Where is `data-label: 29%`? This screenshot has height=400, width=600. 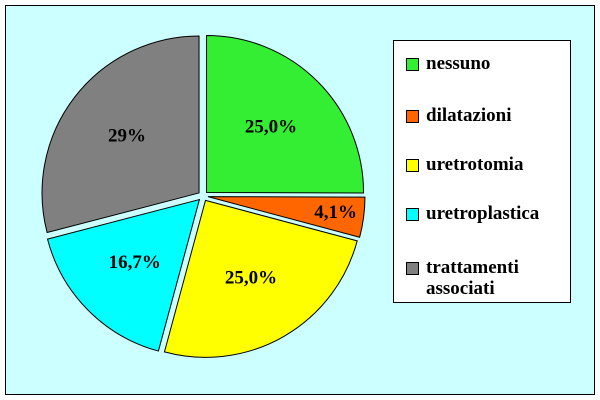
data-label: 29% is located at coordinates (127, 136).